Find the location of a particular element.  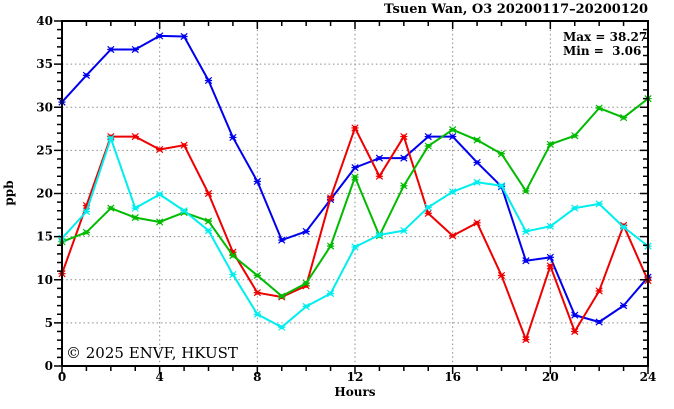

x-tick-label: 0 is located at coordinates (62, 377).